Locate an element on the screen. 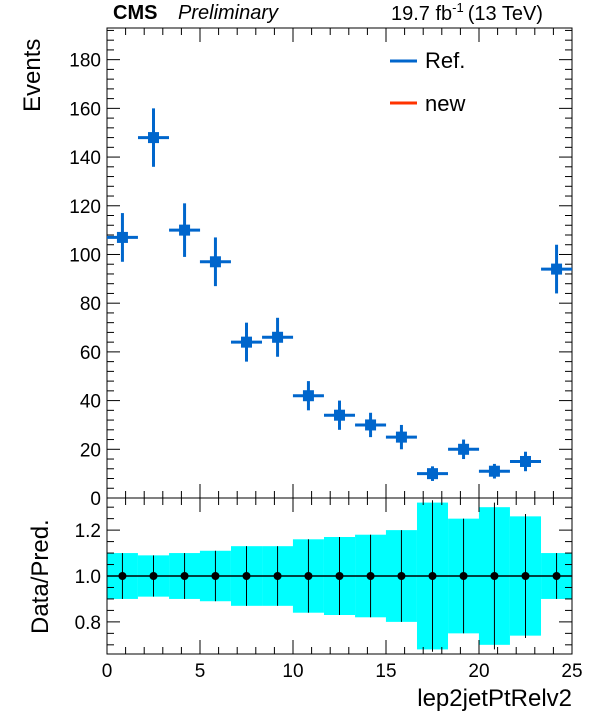 This screenshot has height=722, width=596. cms-label: CMS is located at coordinates (135, 13).